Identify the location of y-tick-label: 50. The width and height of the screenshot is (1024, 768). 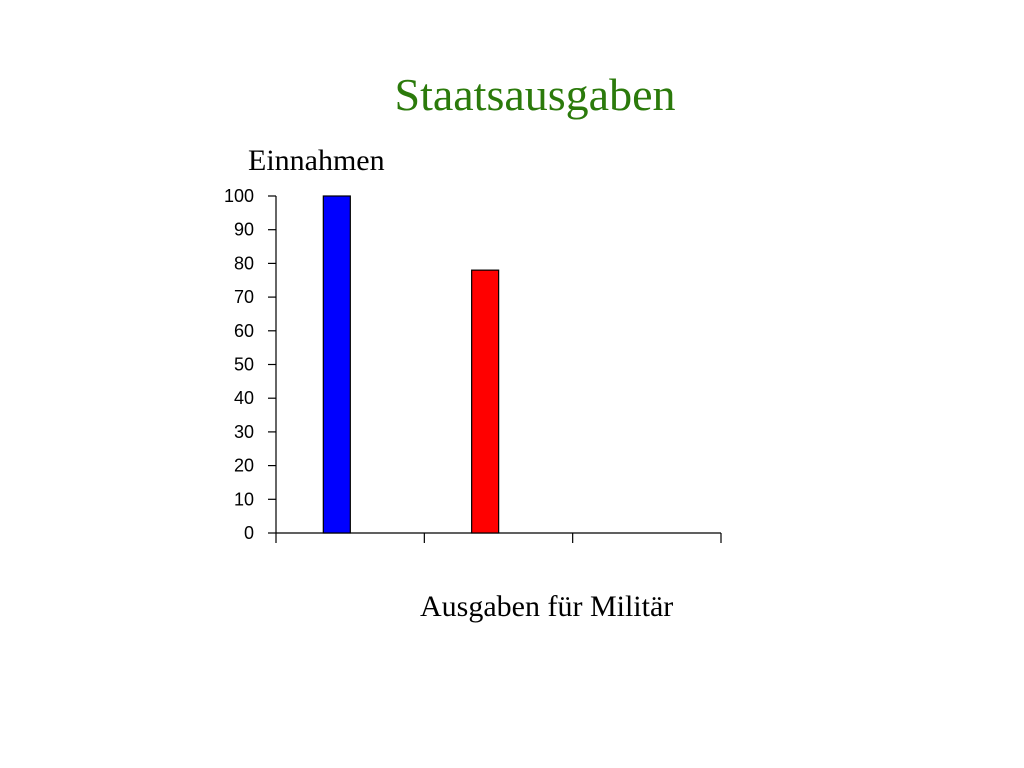
(244, 365).